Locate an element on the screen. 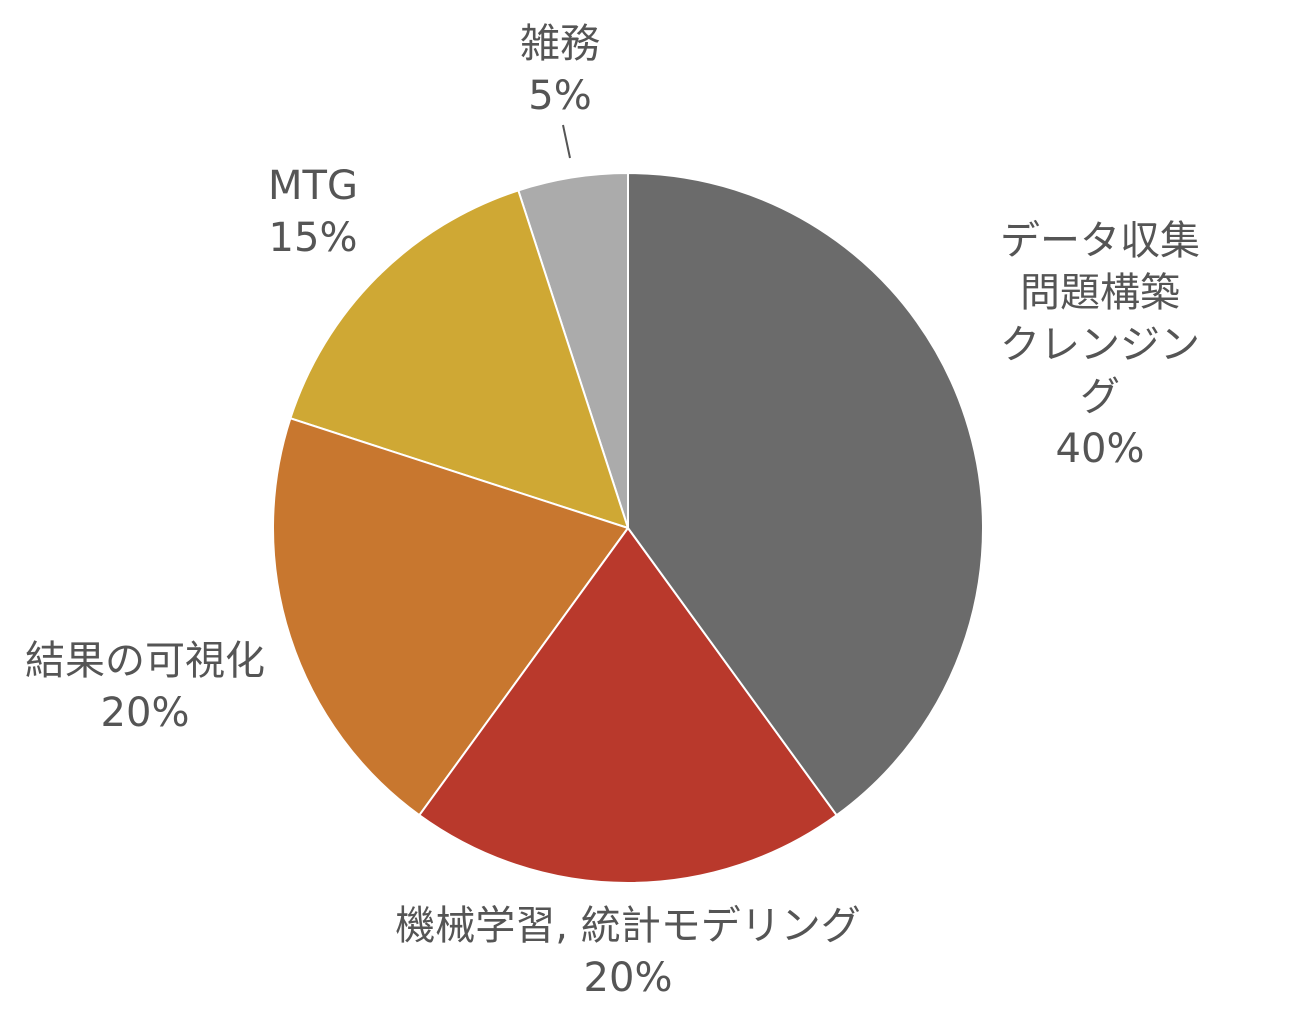 The height and width of the screenshot is (1013, 1300). category-label: 雑務 is located at coordinates (560, 44).